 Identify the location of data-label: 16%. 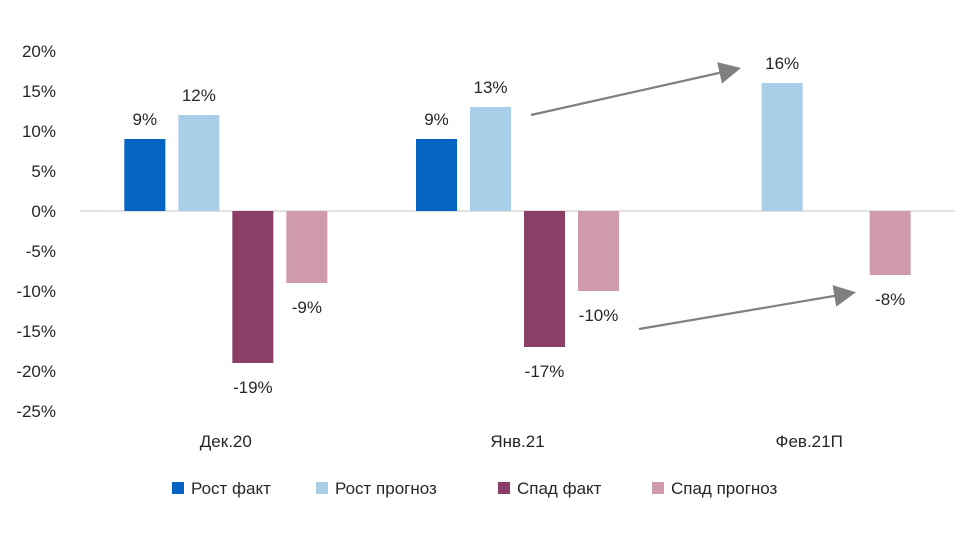
(782, 63).